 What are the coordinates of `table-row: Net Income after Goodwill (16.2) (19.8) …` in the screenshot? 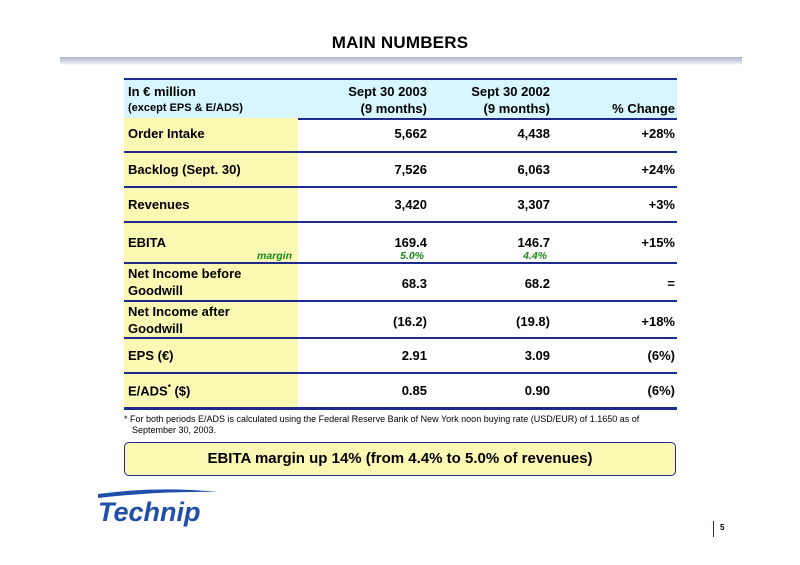 It's located at (400, 320).